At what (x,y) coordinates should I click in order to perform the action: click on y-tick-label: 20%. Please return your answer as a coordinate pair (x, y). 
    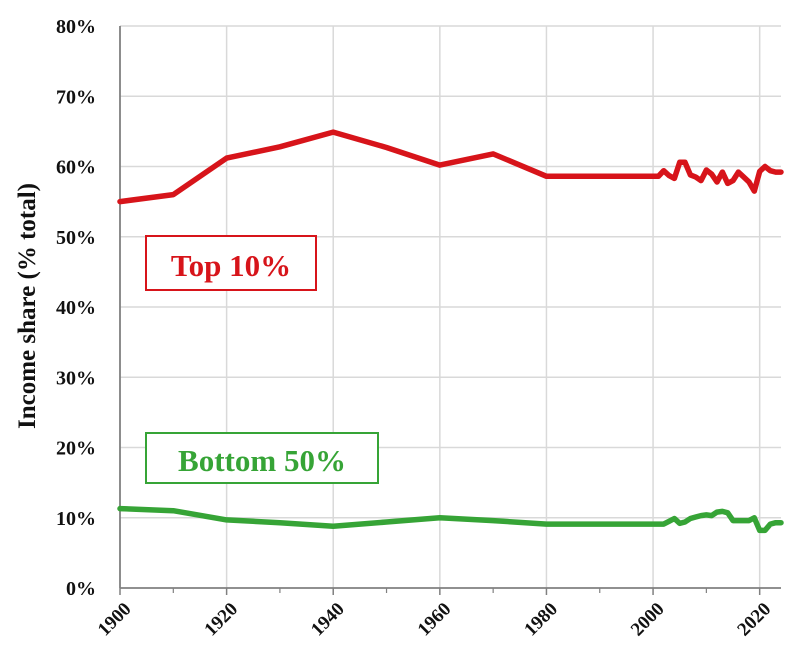
    Looking at the image, I should click on (76, 449).